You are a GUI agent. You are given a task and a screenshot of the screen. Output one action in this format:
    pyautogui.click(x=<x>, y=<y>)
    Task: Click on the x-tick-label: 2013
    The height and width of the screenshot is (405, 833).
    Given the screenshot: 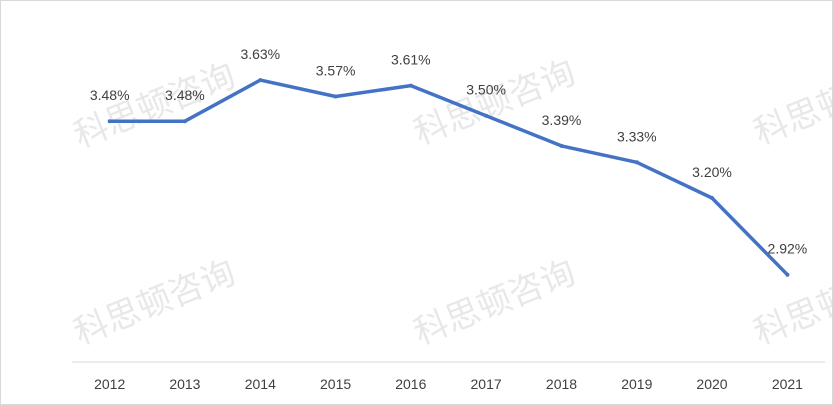 What is the action you would take?
    pyautogui.click(x=184, y=384)
    